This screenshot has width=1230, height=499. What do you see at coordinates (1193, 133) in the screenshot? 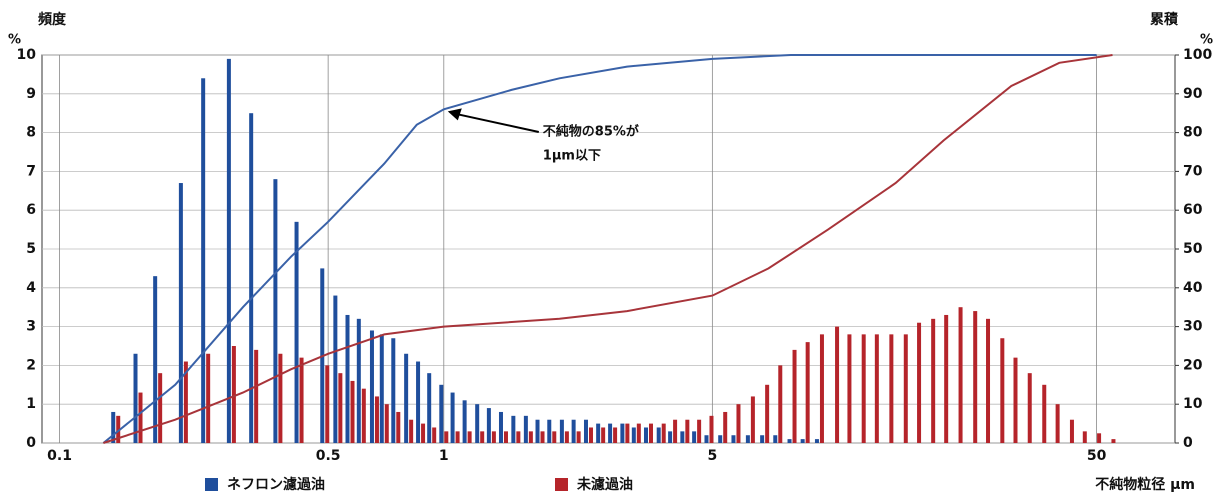
I see `y2-tick-label: 80` at bounding box center [1193, 133].